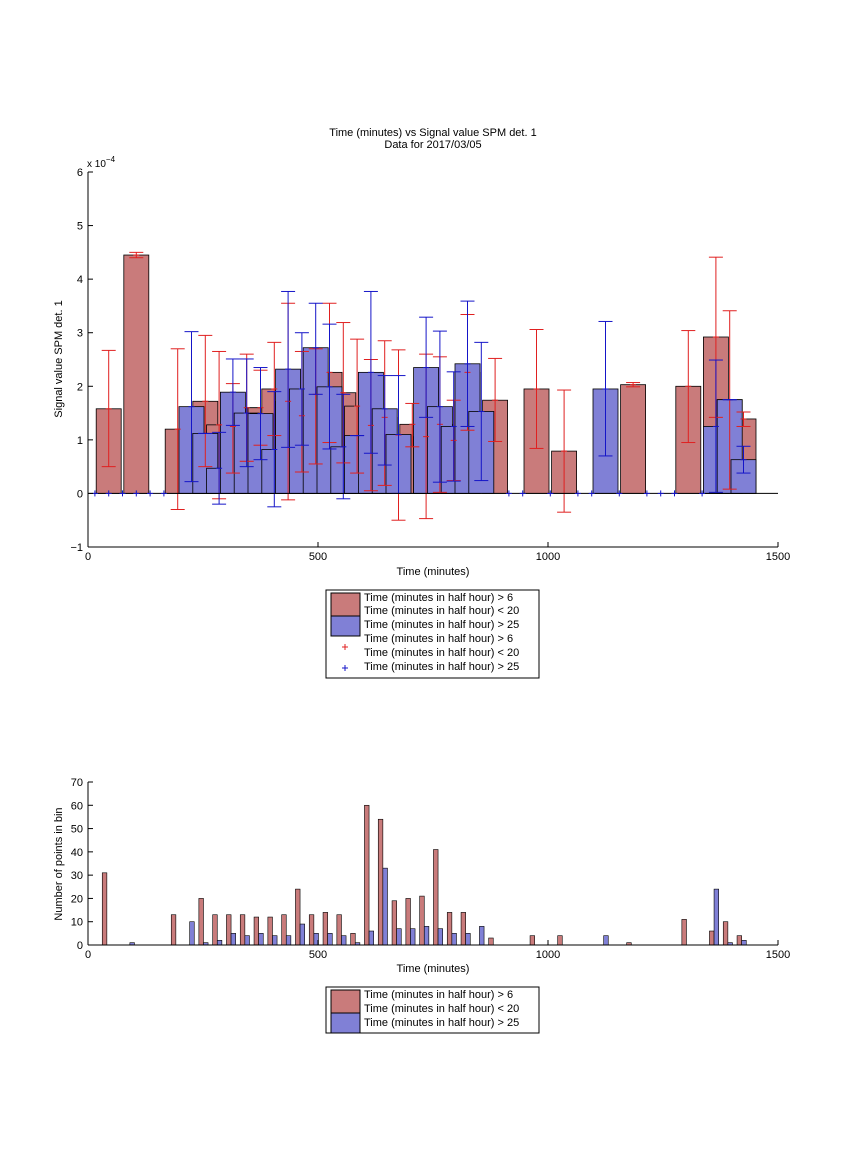  Describe the element at coordinates (80, 334) in the screenshot. I see `y-tick-label: 3` at that location.